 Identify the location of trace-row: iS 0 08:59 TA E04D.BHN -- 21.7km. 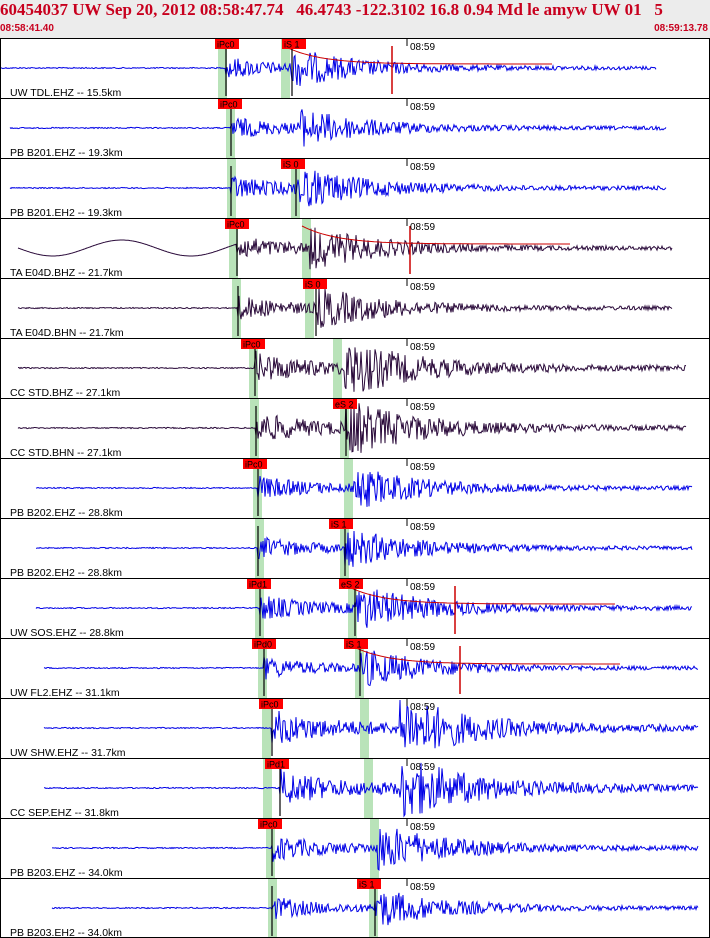
(355, 308).